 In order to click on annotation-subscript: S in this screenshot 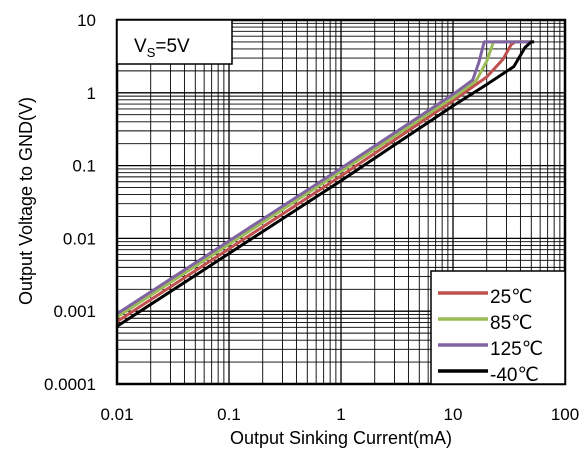, I will do `click(151, 52)`.